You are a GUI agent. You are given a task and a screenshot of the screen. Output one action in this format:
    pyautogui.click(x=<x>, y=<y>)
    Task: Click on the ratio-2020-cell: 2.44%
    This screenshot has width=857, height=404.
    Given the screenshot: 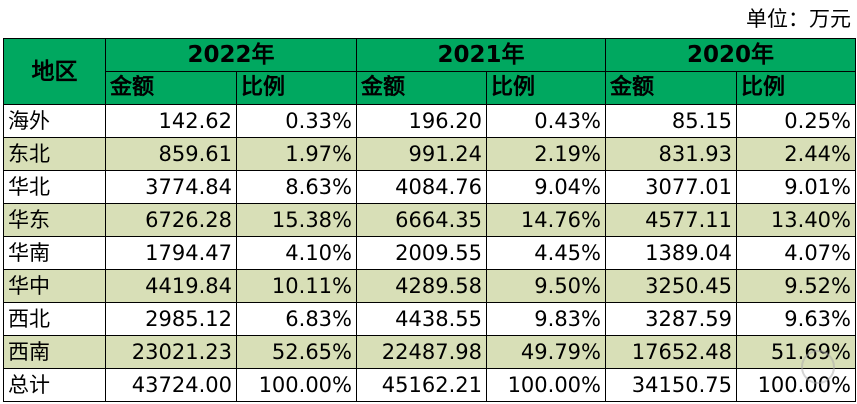 What is the action you would take?
    pyautogui.click(x=796, y=154)
    